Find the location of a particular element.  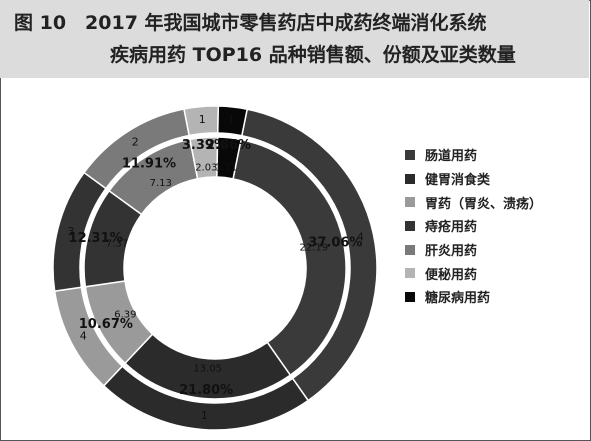

legend-item: 痔疮用药 is located at coordinates (495, 226).